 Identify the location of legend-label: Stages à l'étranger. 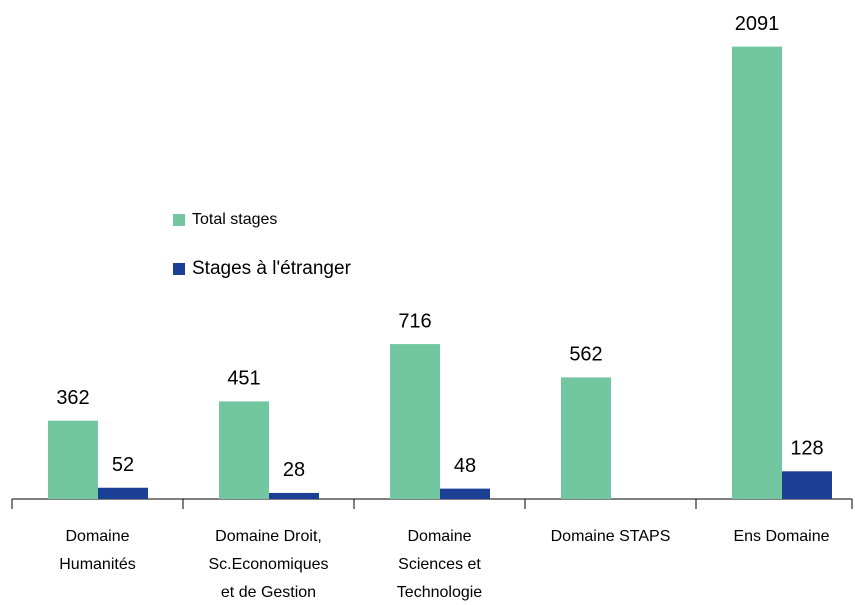
(272, 268).